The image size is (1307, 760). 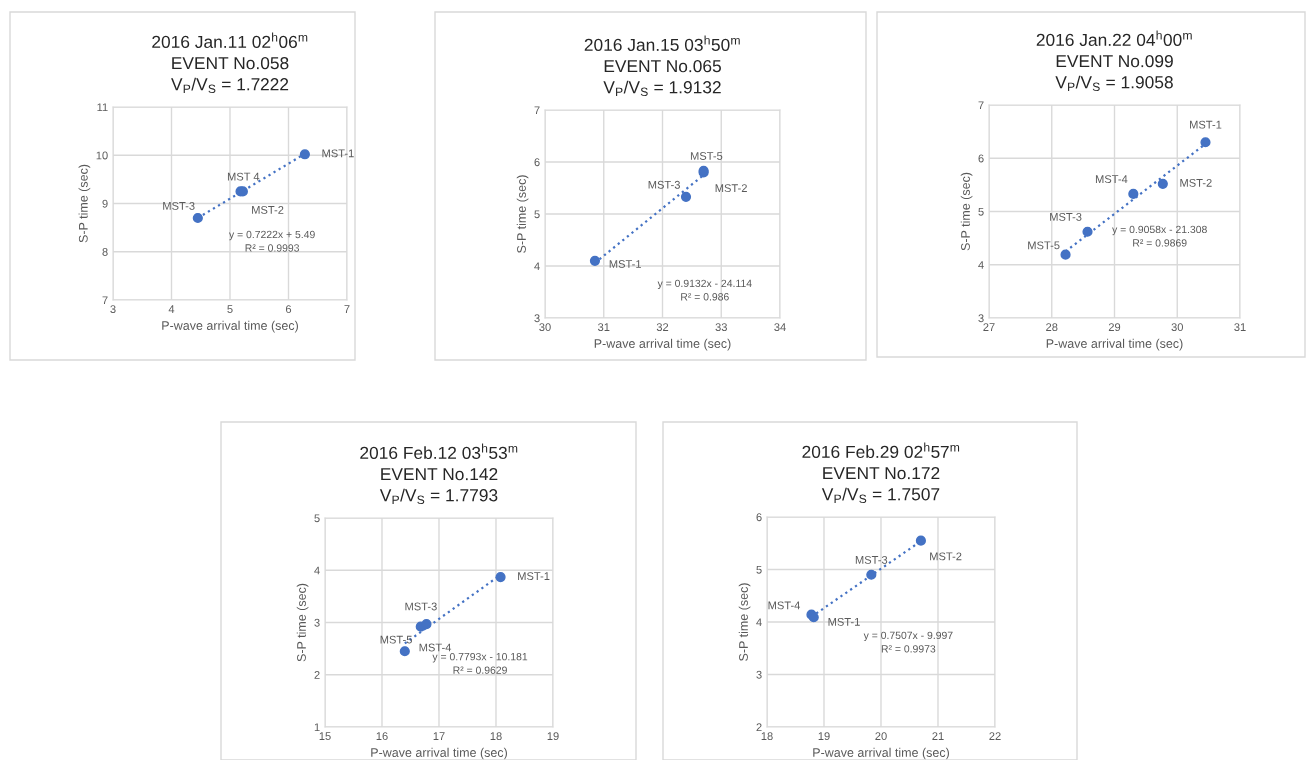 I want to click on x-tick-label: 32, so click(x=662, y=327).